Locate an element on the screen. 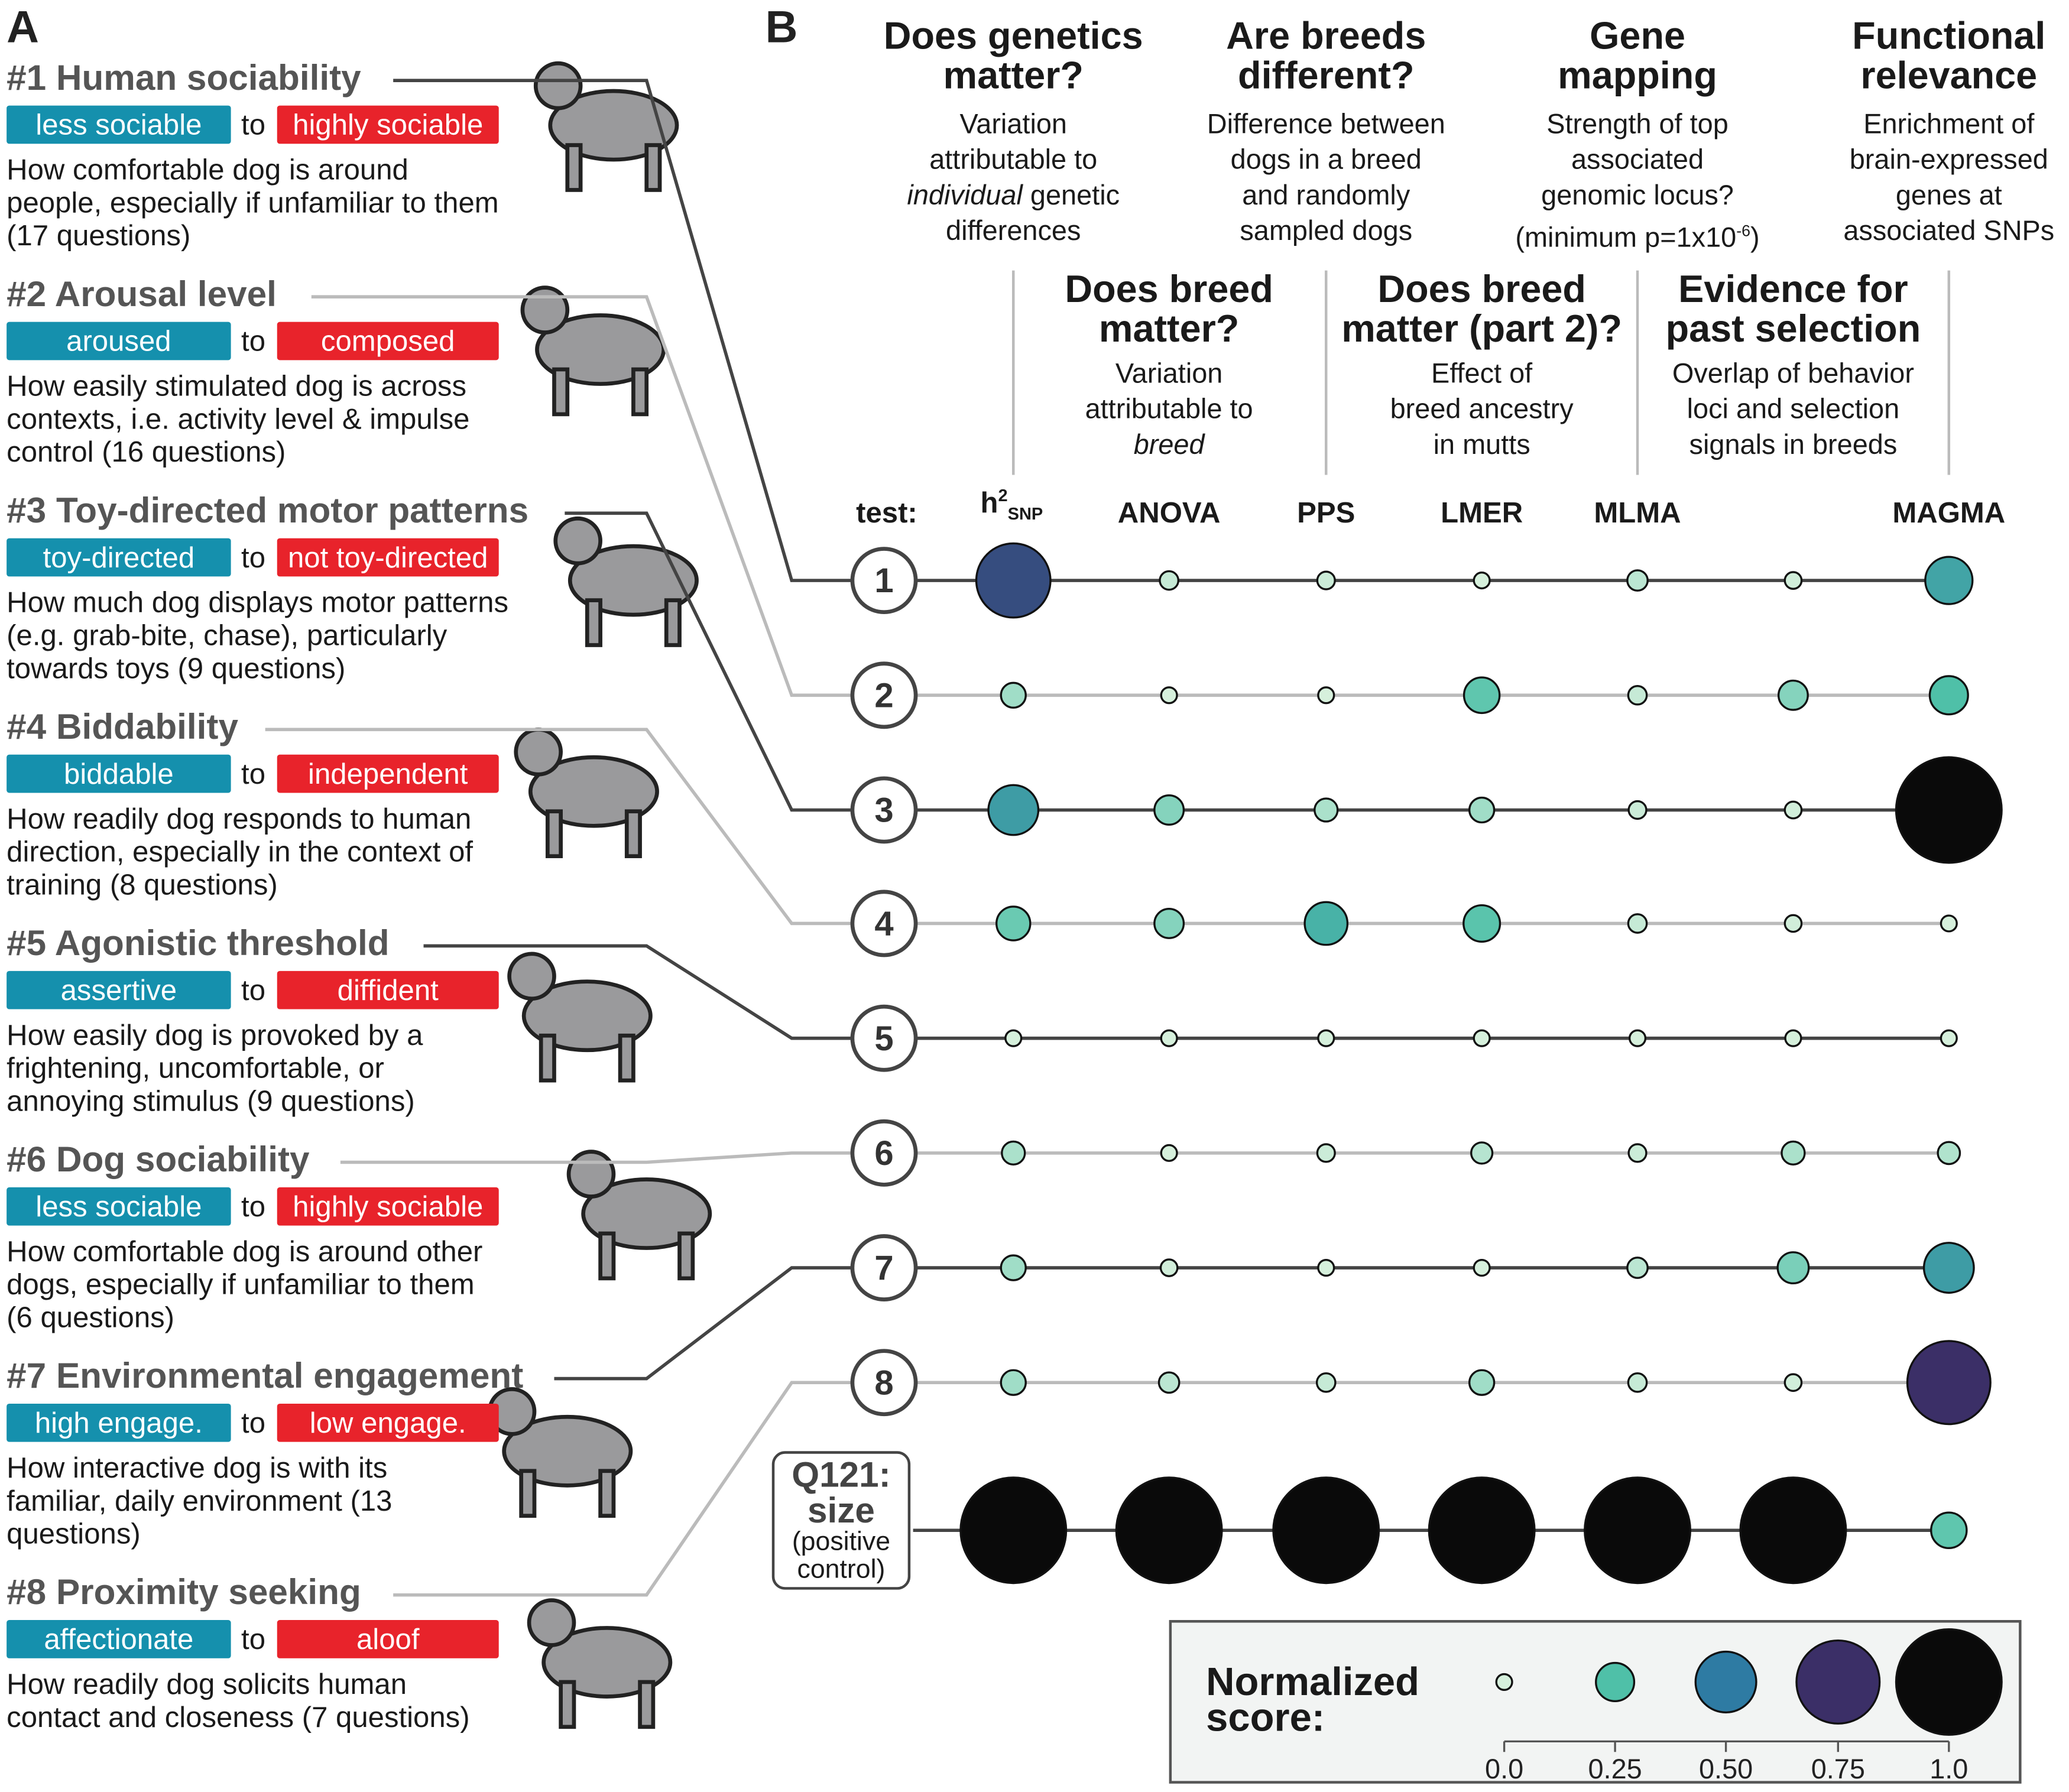  bubble-row7-col3 is located at coordinates (1326, 1268).